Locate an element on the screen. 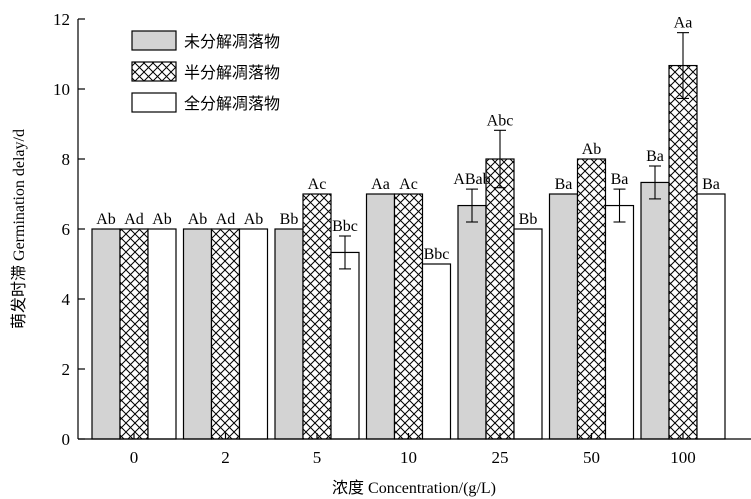 This screenshot has width=751, height=499. y-tick-label: 2 is located at coordinates (66, 369).